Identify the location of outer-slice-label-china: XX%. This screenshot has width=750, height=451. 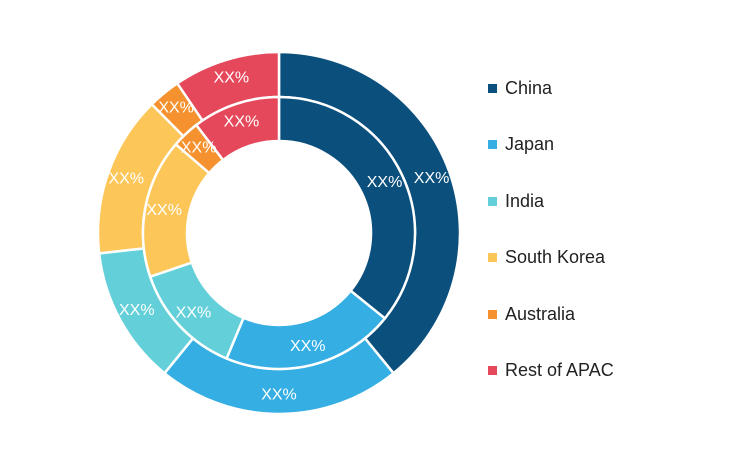
(432, 178).